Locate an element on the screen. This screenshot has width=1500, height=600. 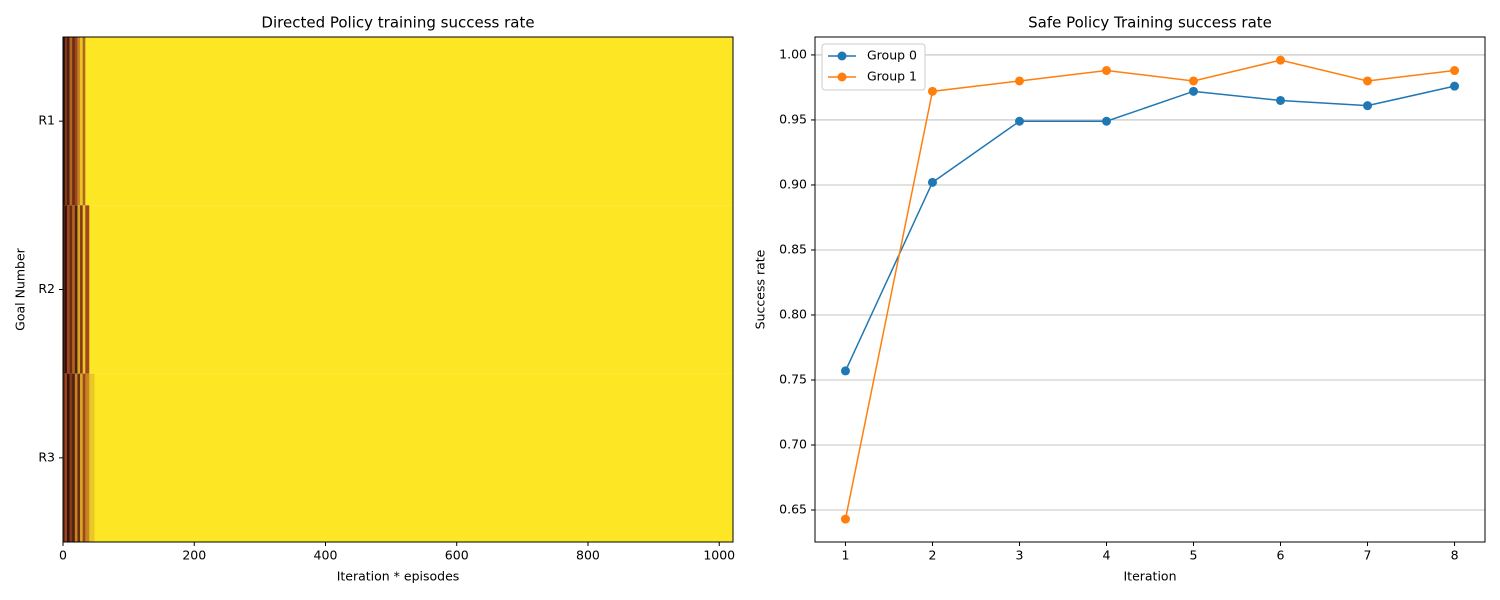
y-axis-label: Success rate is located at coordinates (760, 289).